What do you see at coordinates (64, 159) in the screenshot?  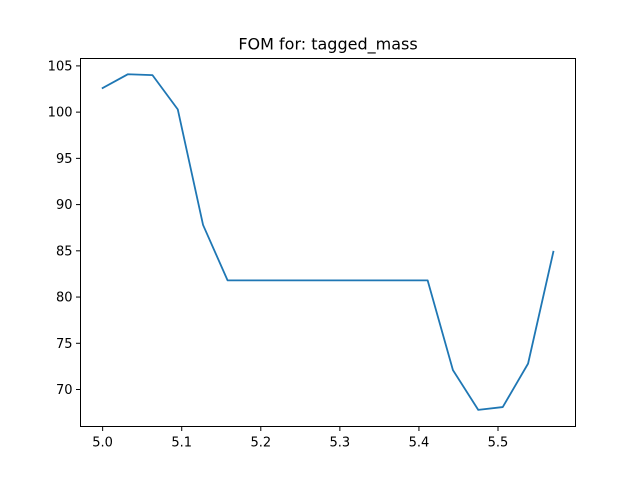 I see `y-tick-label: 95` at bounding box center [64, 159].